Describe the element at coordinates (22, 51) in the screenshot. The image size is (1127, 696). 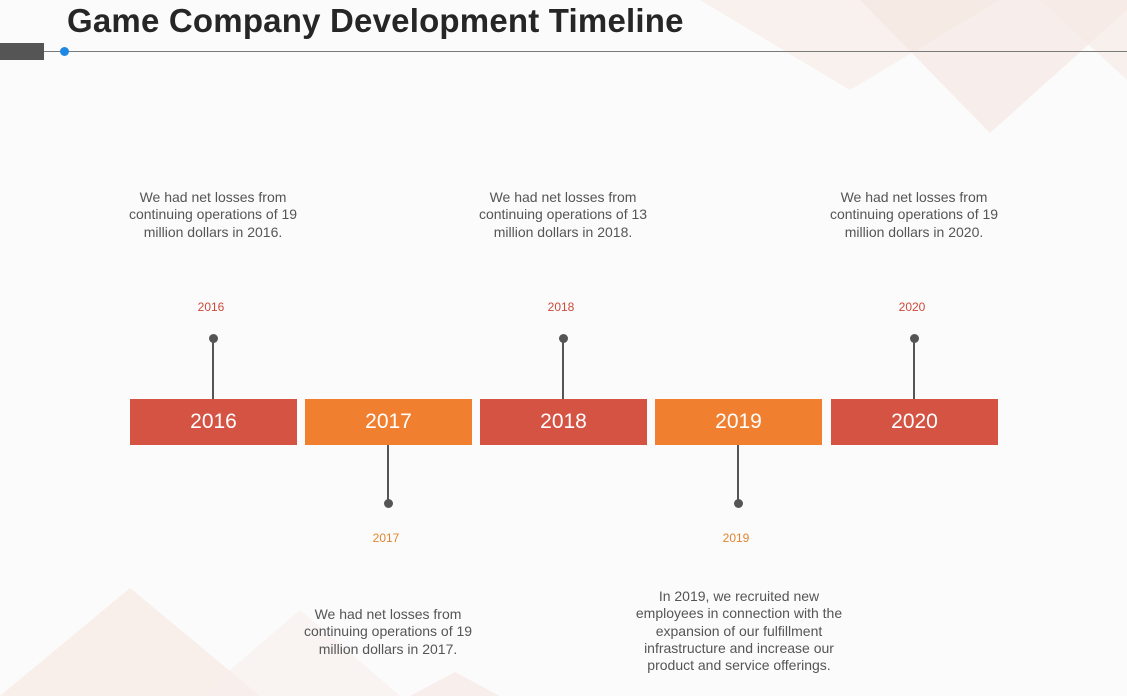
I see `title-accent-bar` at that location.